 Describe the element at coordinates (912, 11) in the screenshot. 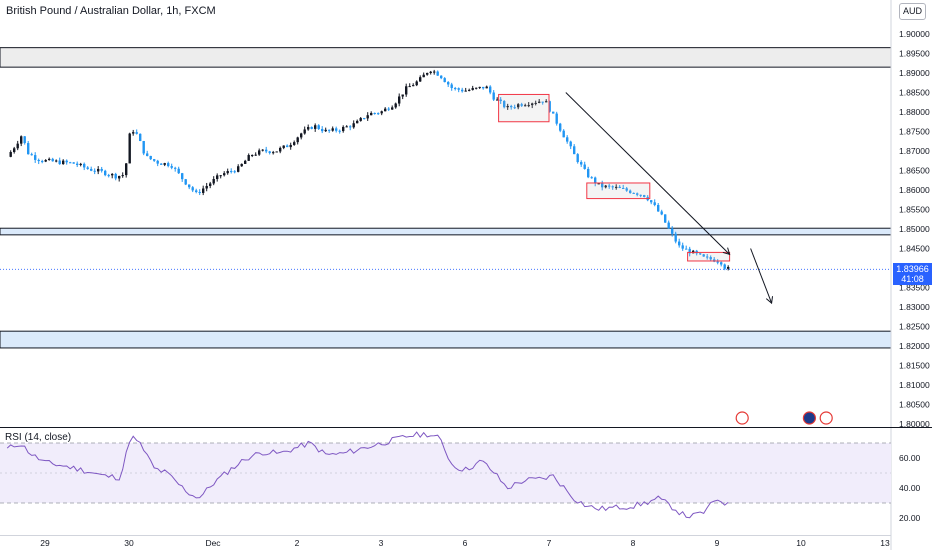

I see `currency-button: AUD` at that location.